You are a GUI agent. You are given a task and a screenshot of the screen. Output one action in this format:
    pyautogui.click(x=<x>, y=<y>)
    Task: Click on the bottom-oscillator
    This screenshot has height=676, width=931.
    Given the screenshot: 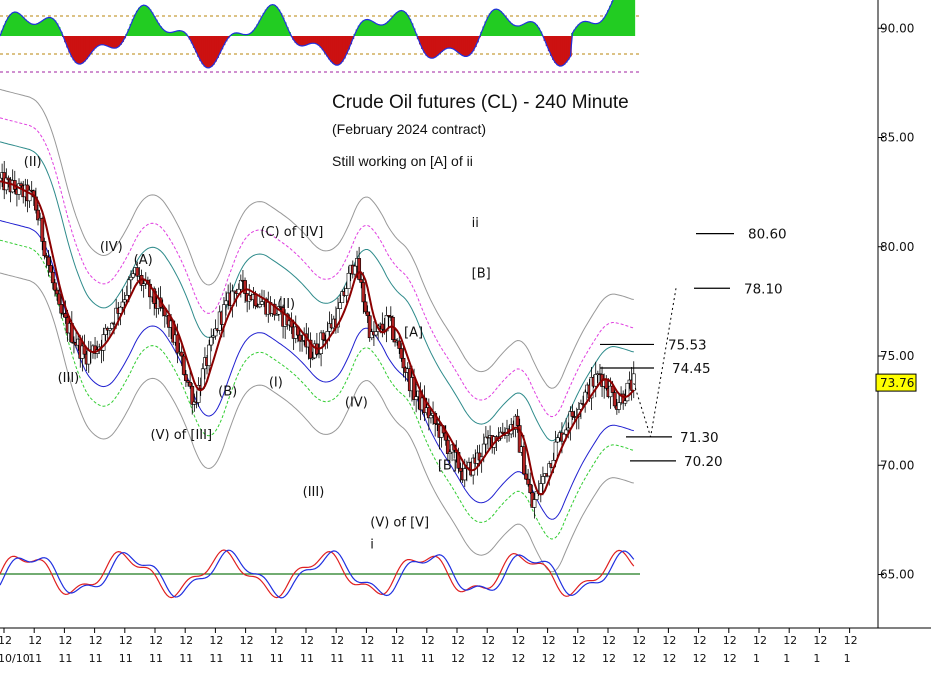 What is the action you would take?
    pyautogui.click(x=320, y=574)
    